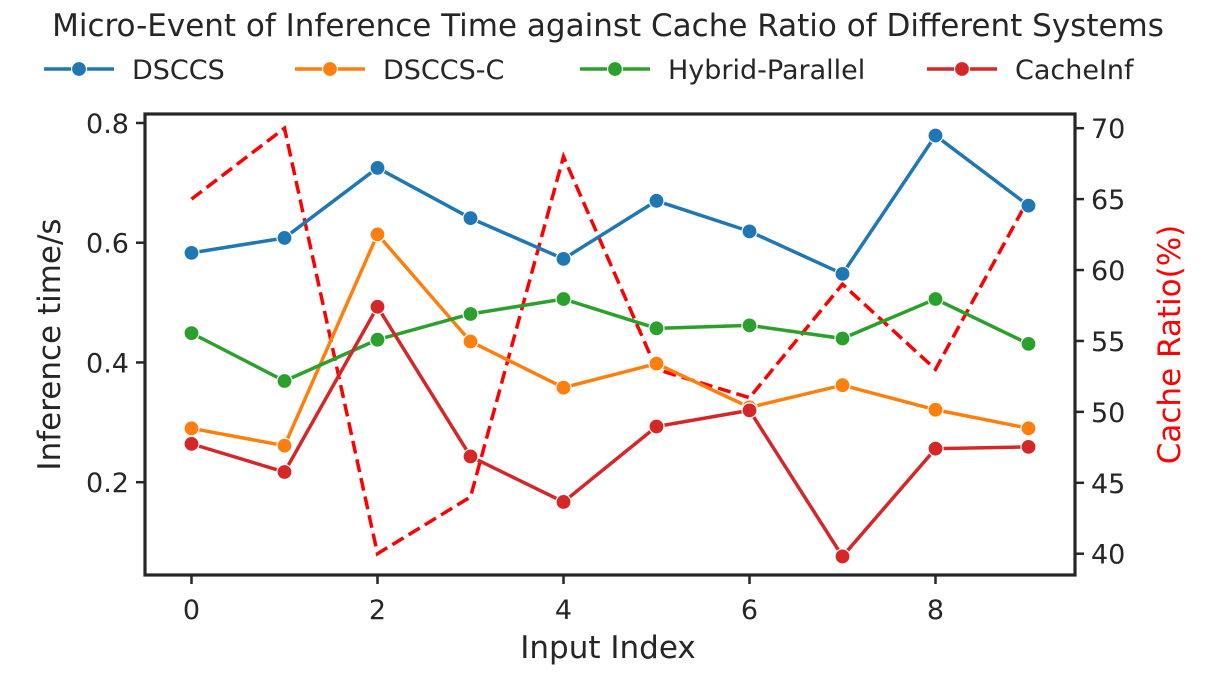  What do you see at coordinates (1108, 555) in the screenshot?
I see `y2-tick-label: 40` at bounding box center [1108, 555].